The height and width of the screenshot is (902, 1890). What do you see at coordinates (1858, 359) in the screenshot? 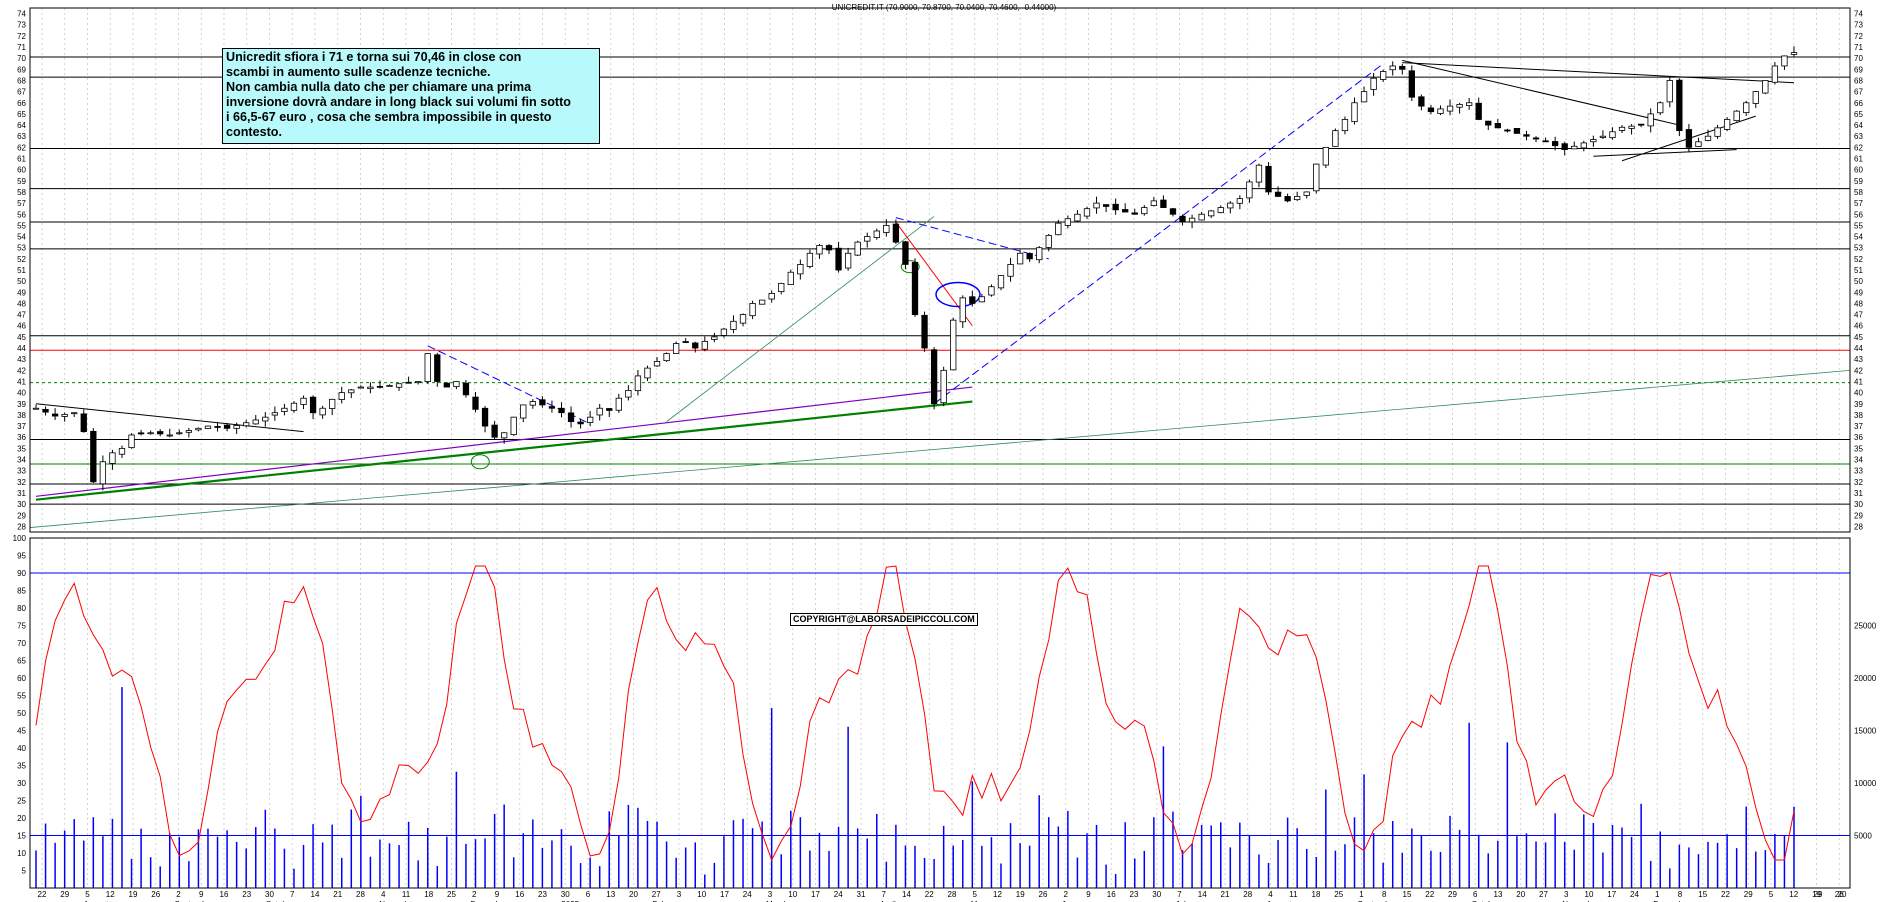
I see `price-tick-right: 43` at bounding box center [1858, 359].